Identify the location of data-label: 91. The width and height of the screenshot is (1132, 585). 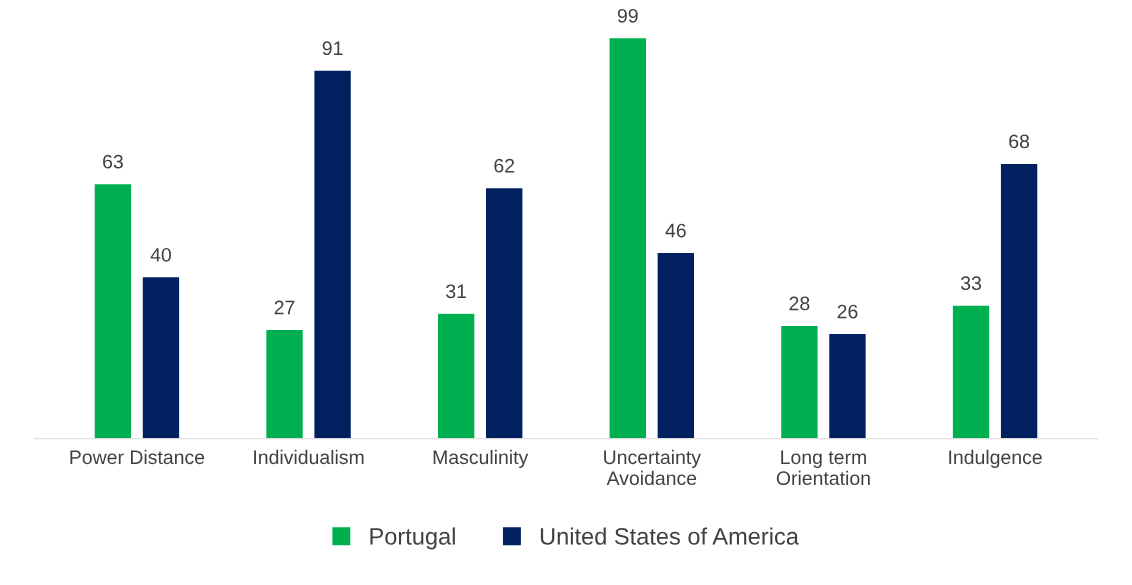
(332, 48).